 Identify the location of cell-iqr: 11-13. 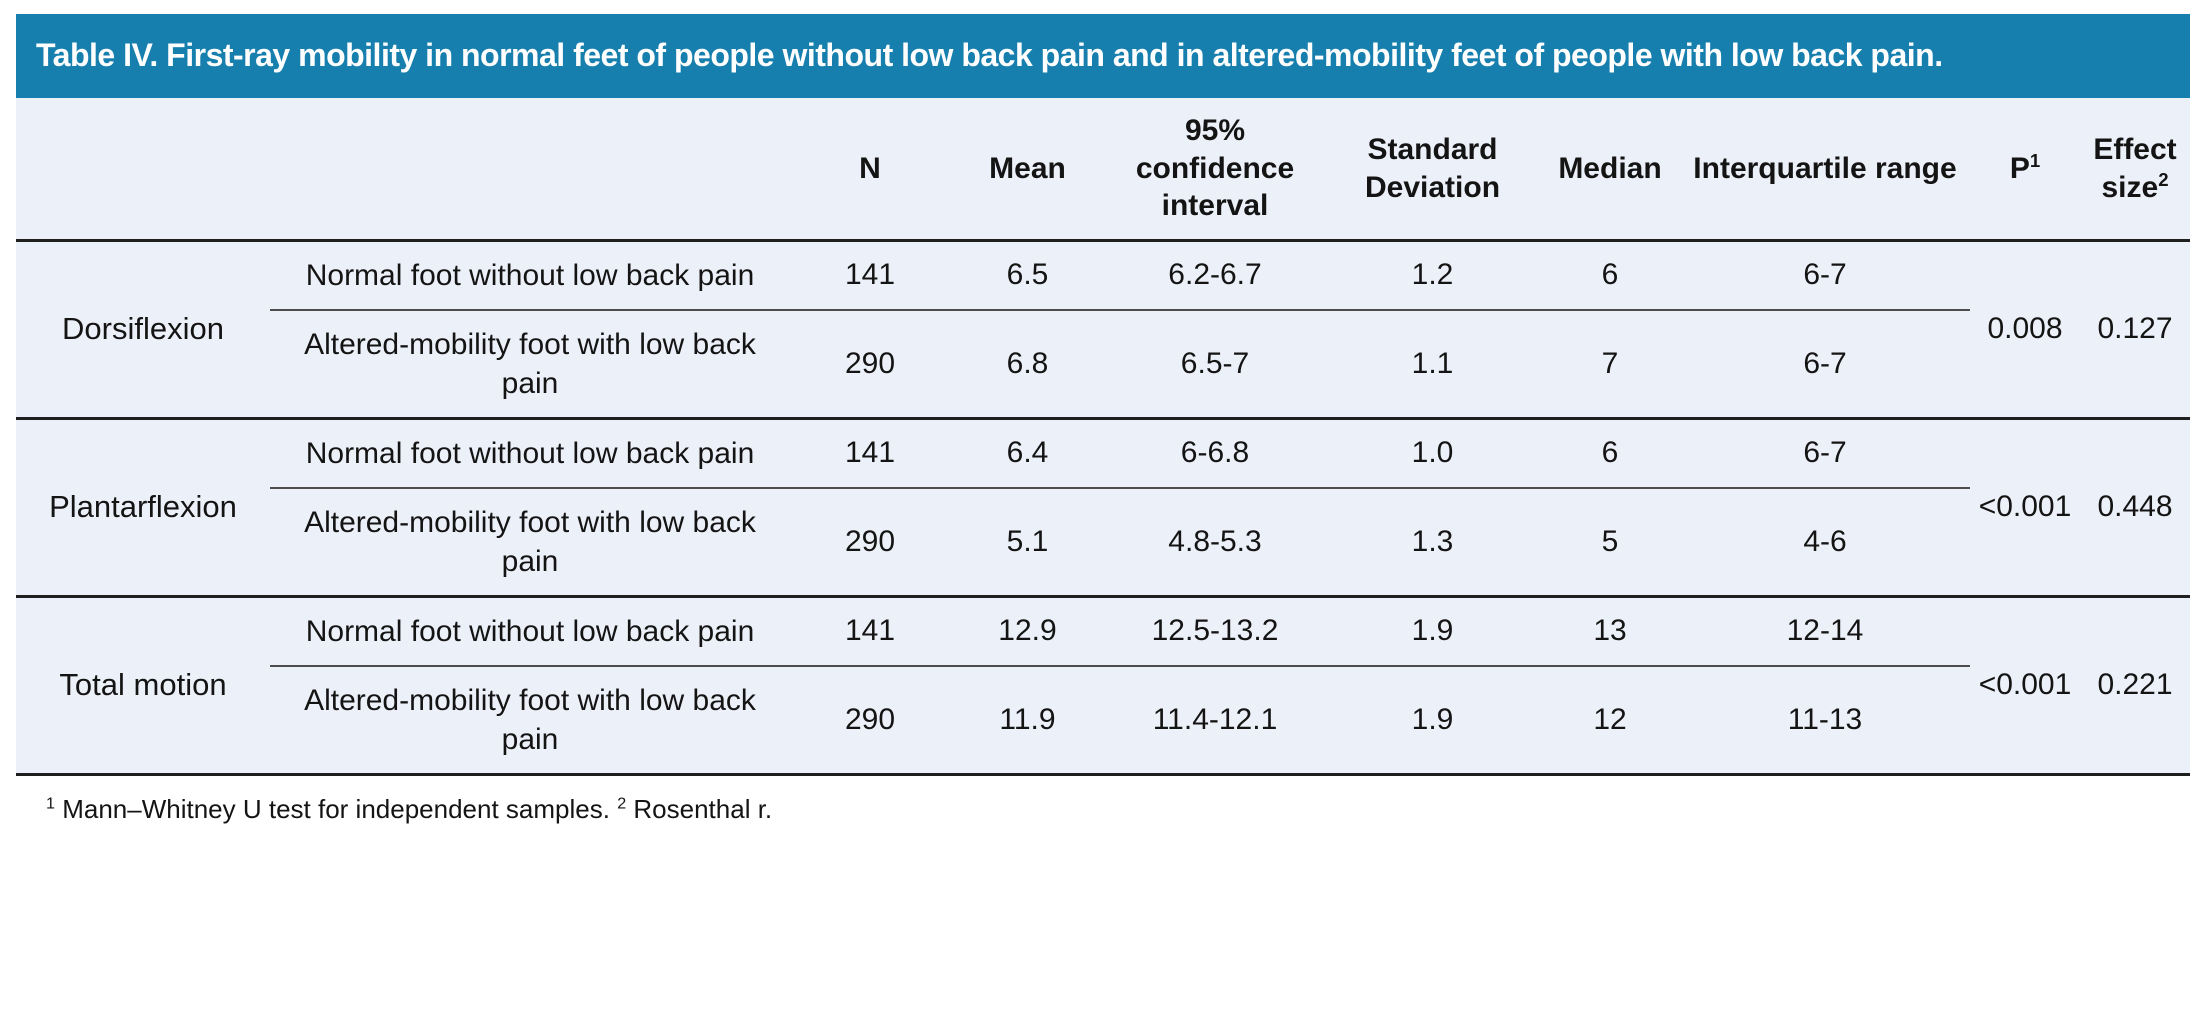
(1825, 719).